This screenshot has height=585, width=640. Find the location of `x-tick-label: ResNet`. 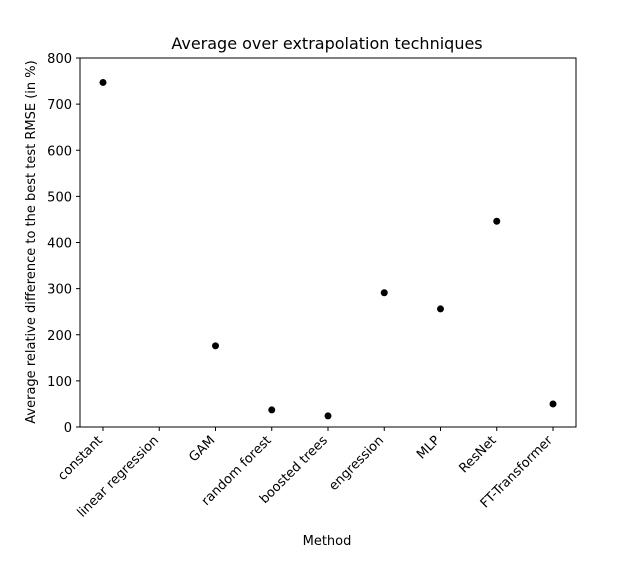

x-tick-label: ResNet is located at coordinates (477, 454).